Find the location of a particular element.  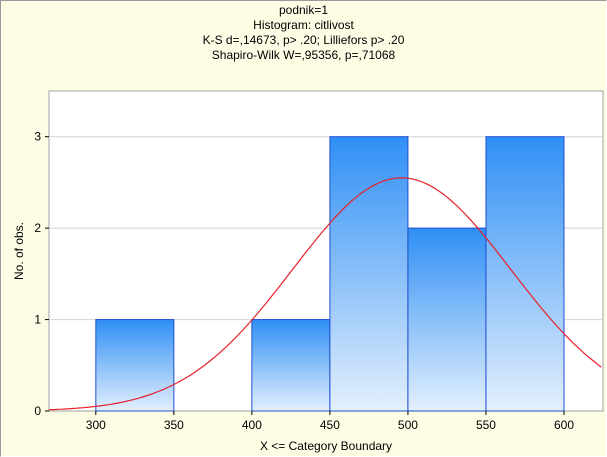

x-tick-label-400: 400 is located at coordinates (252, 425).